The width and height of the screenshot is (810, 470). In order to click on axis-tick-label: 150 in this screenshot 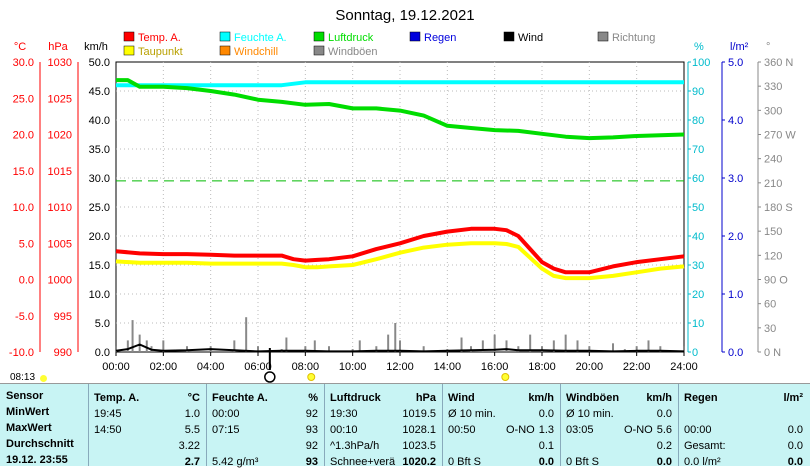, I will do `click(773, 232)`.